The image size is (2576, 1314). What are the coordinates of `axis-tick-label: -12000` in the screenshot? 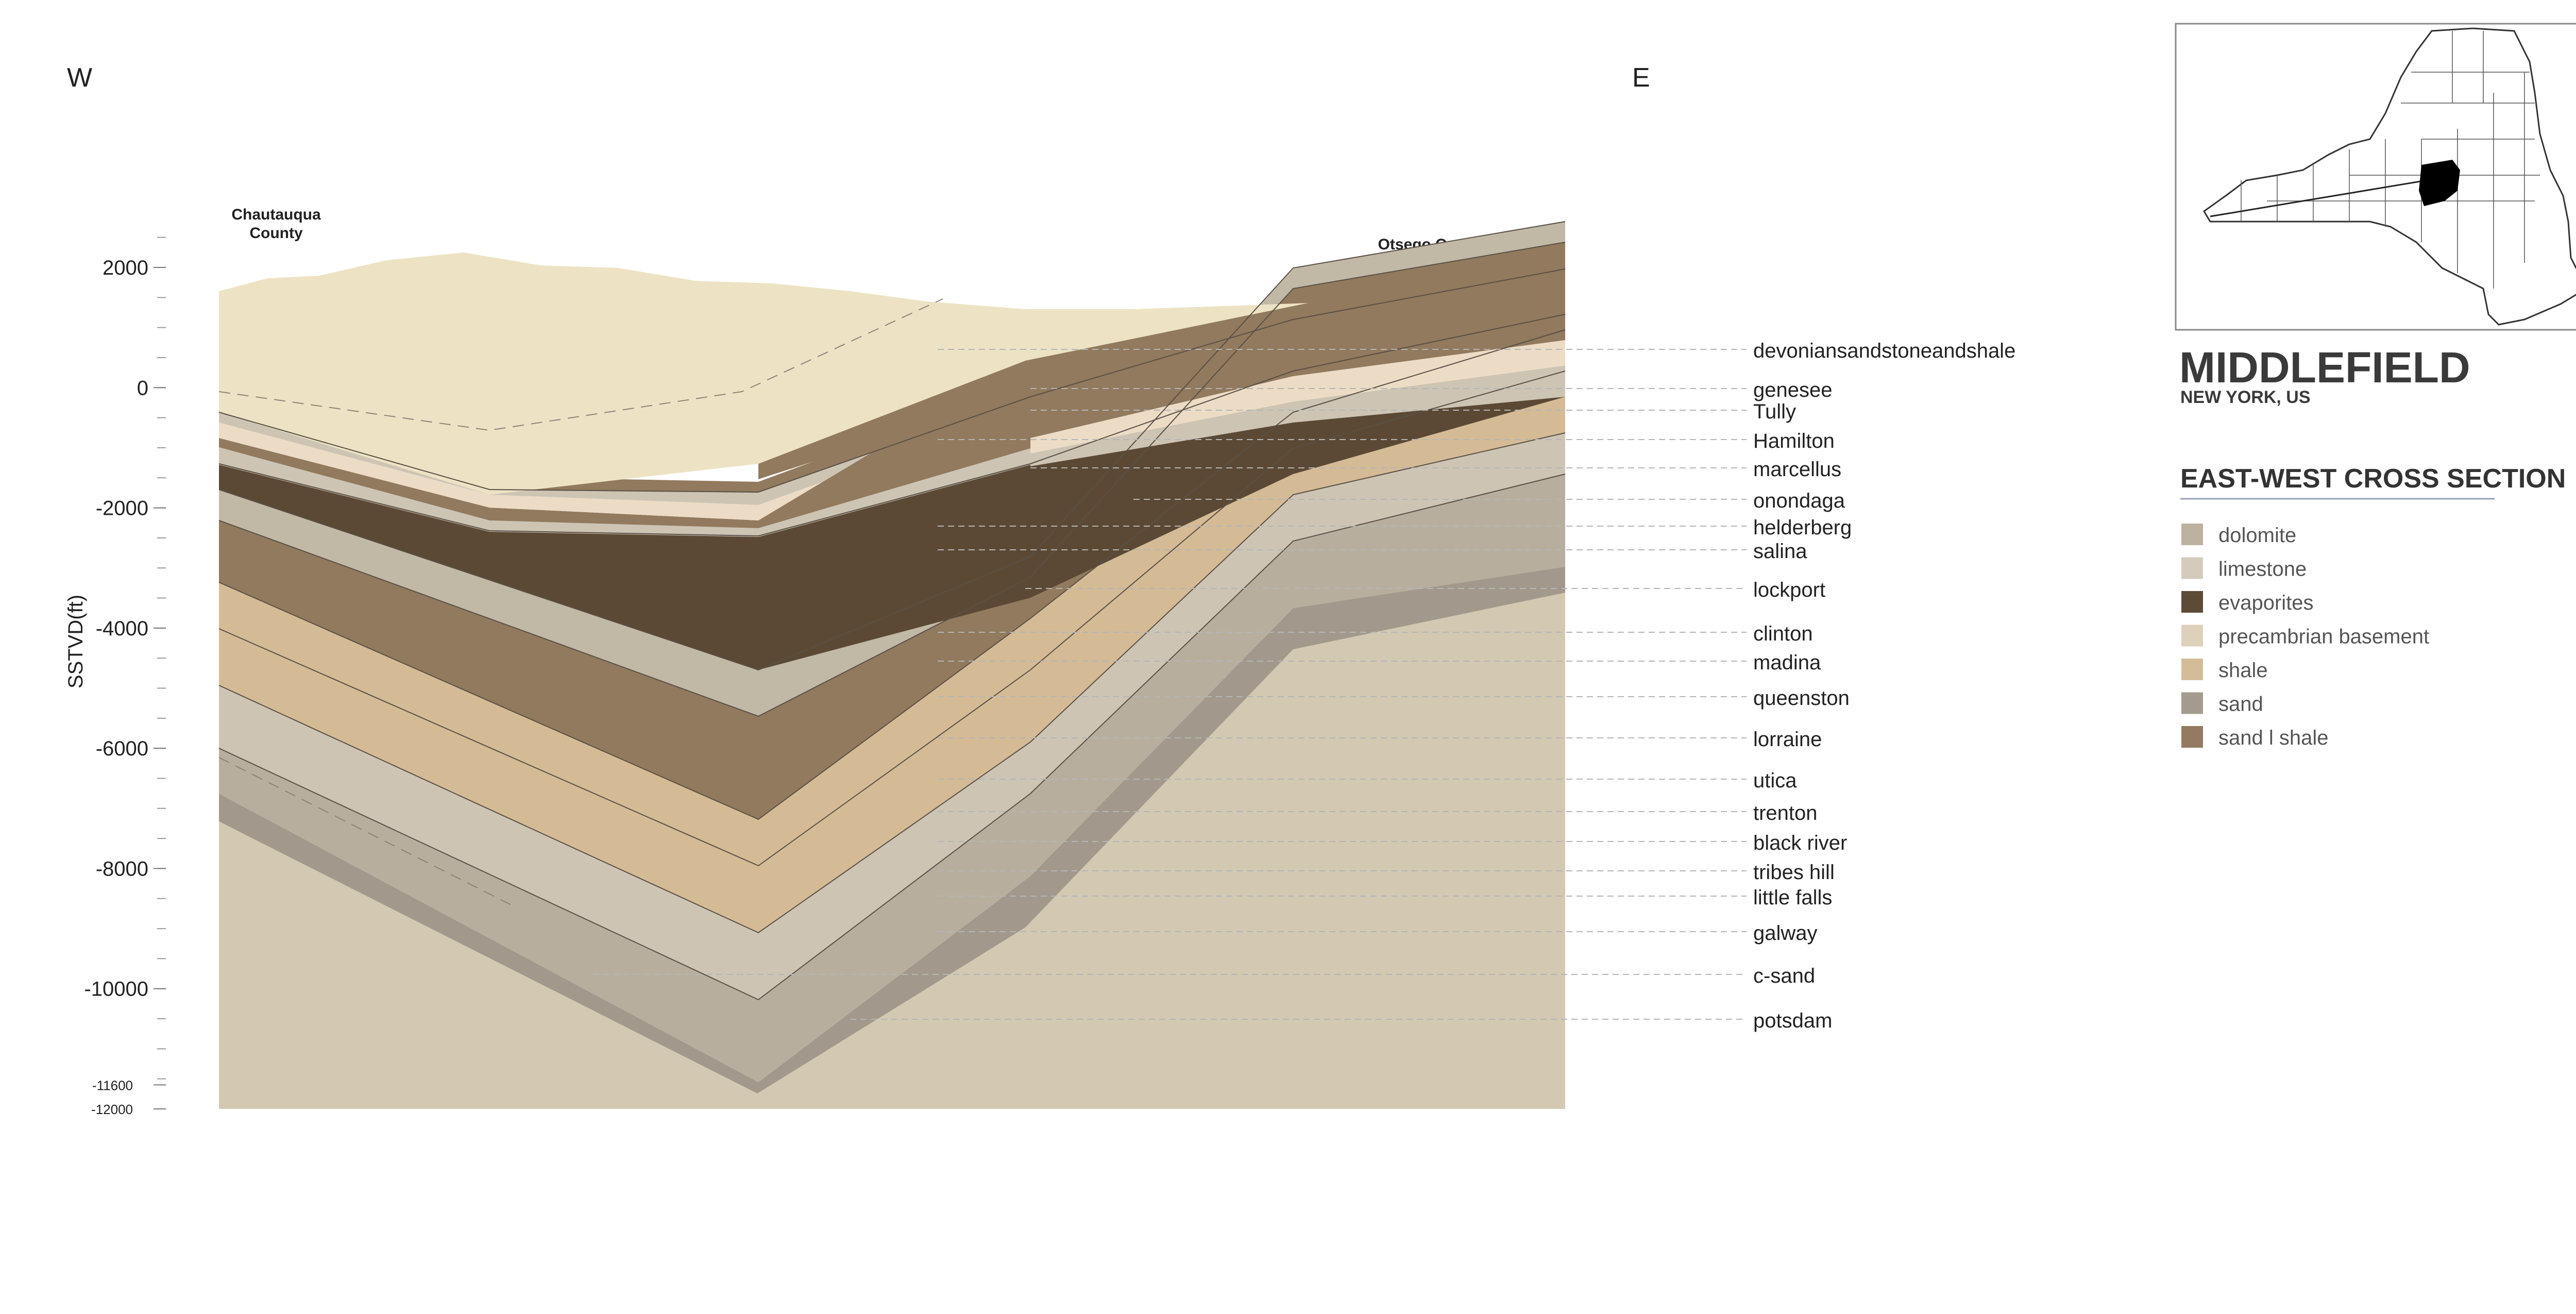 It's located at (112, 1109).